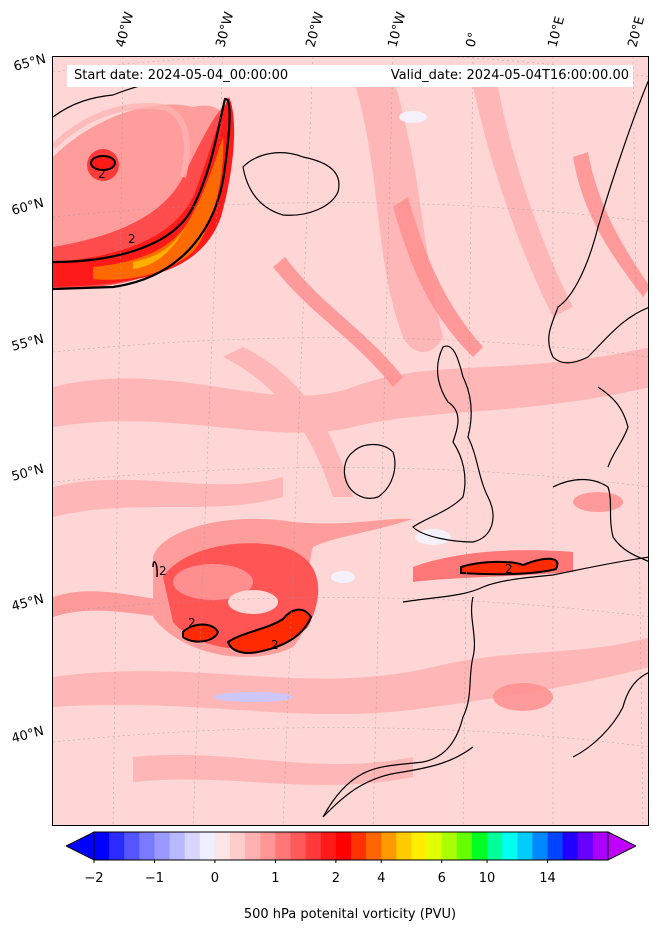 The image size is (659, 936). Describe the element at coordinates (132, 239) in the screenshot. I see `contour-label-nw-2: 2` at that location.